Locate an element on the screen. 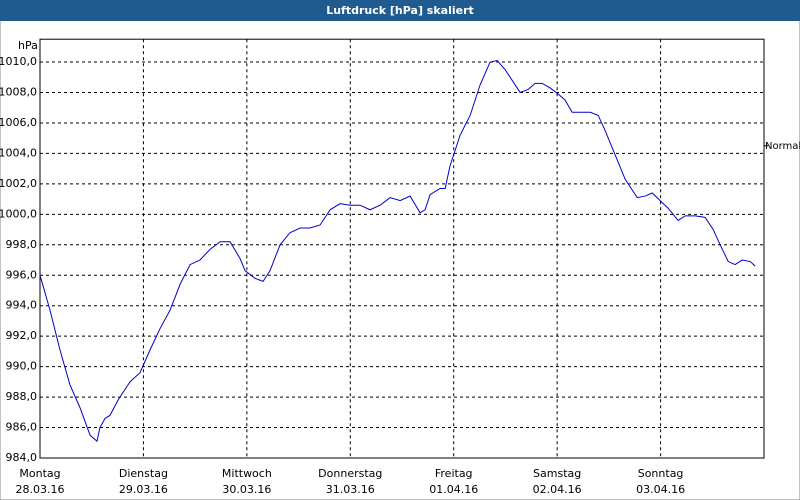 This screenshot has width=800, height=500. x-tick-date: 30.03.16 is located at coordinates (246, 489).